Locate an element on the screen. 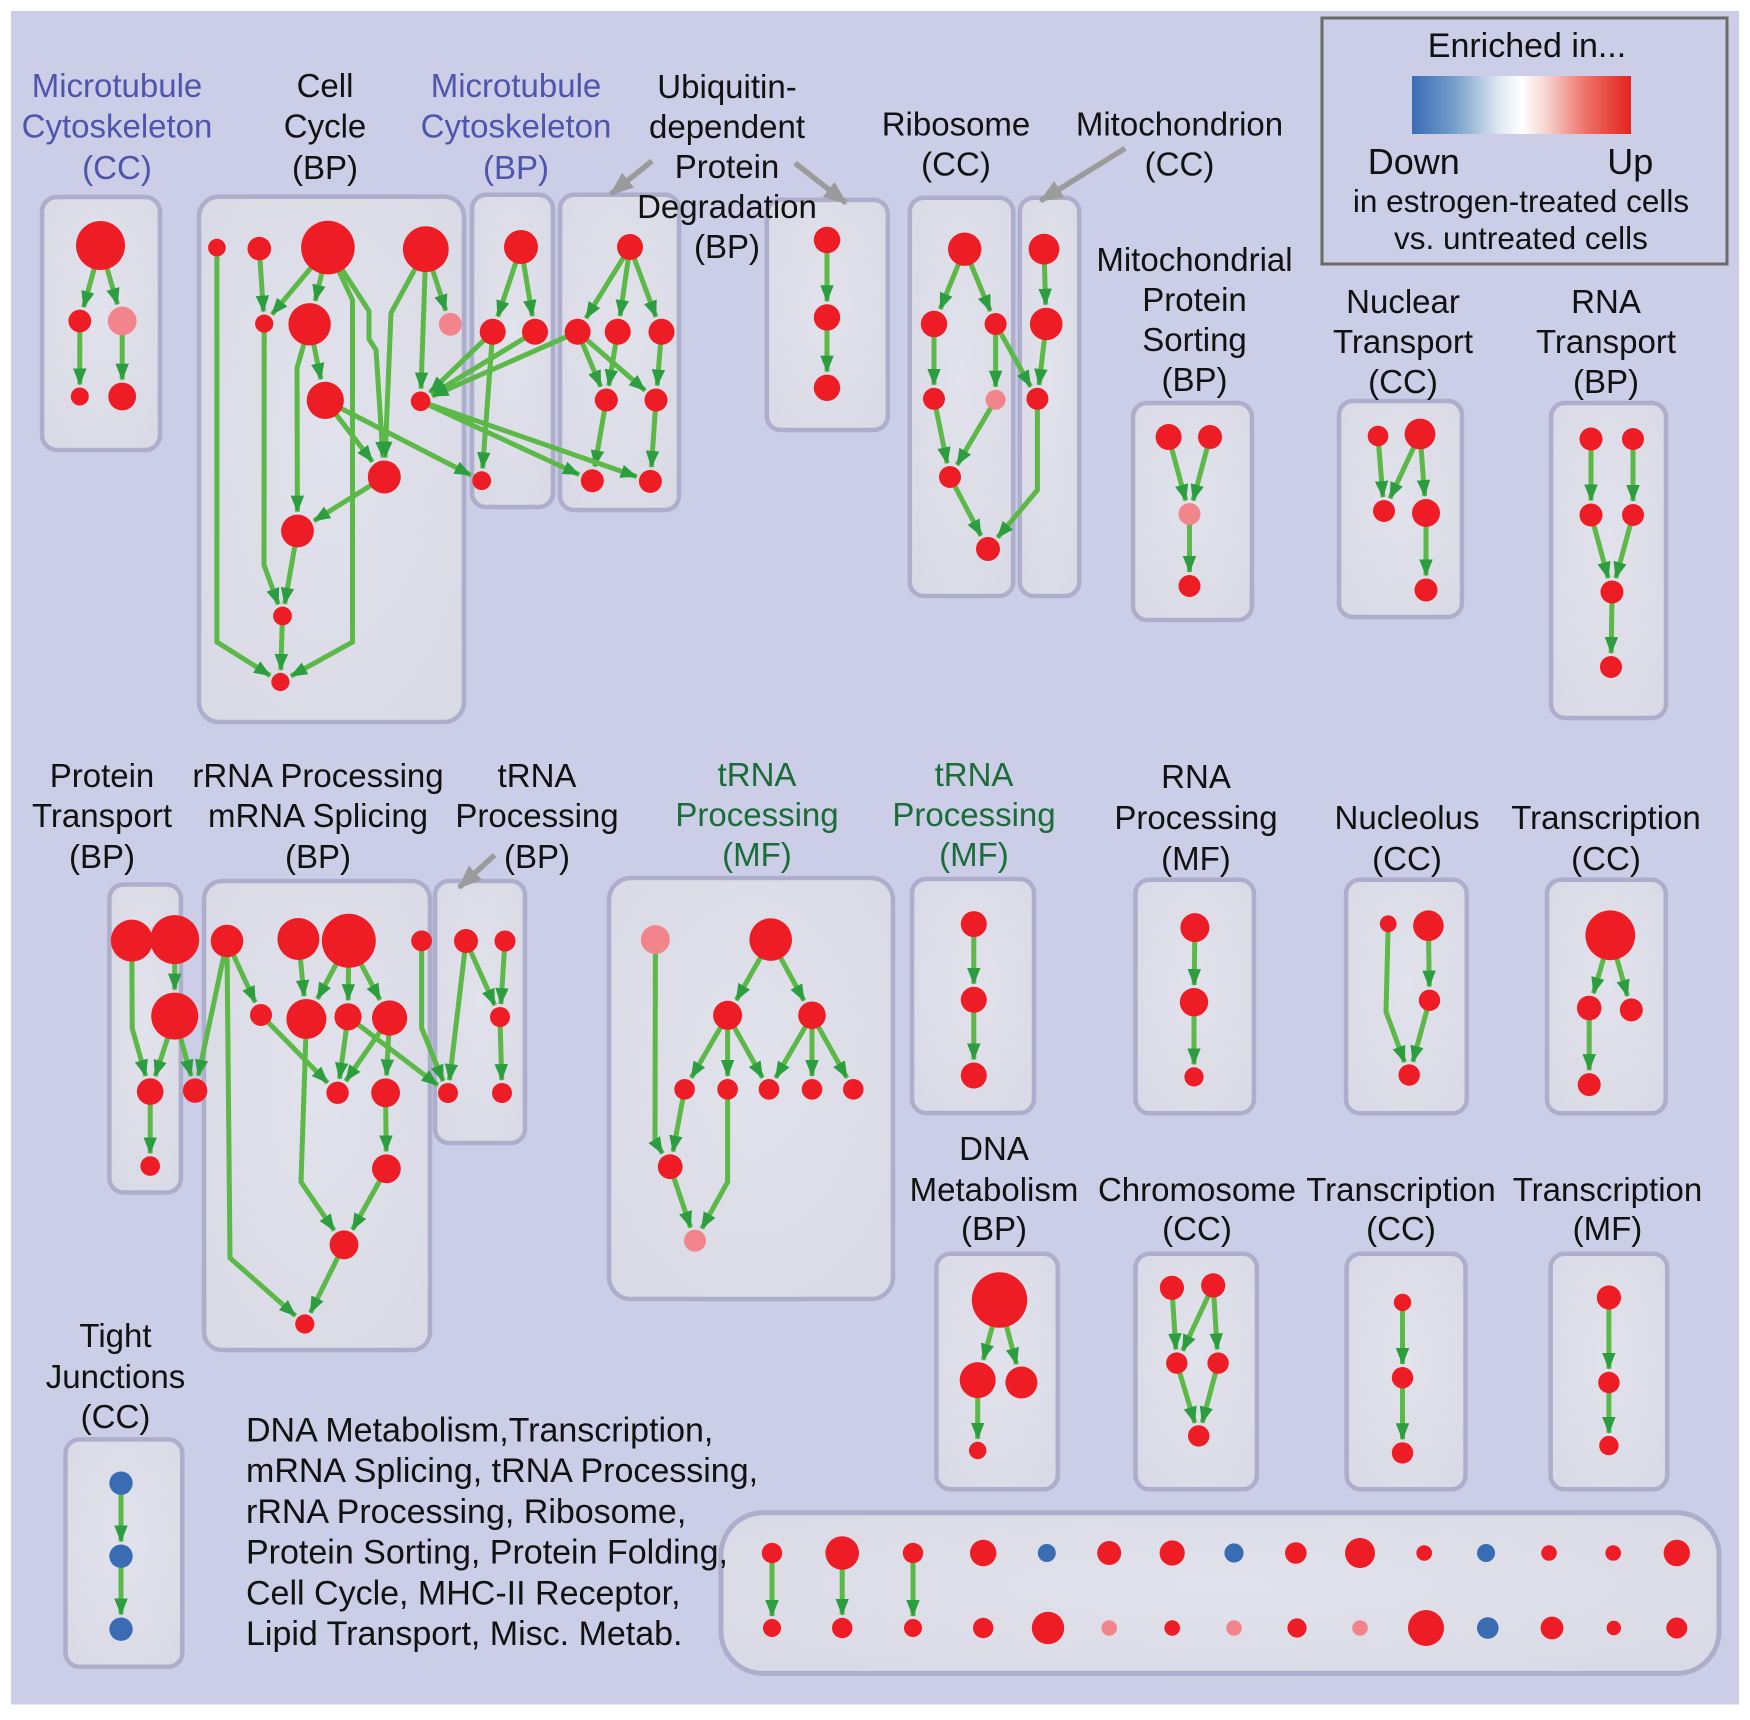 Image resolution: width=1750 pixels, height=1720 pixels. svg-text: rRNA Processing, Ribosome, is located at coordinates (466, 1512).